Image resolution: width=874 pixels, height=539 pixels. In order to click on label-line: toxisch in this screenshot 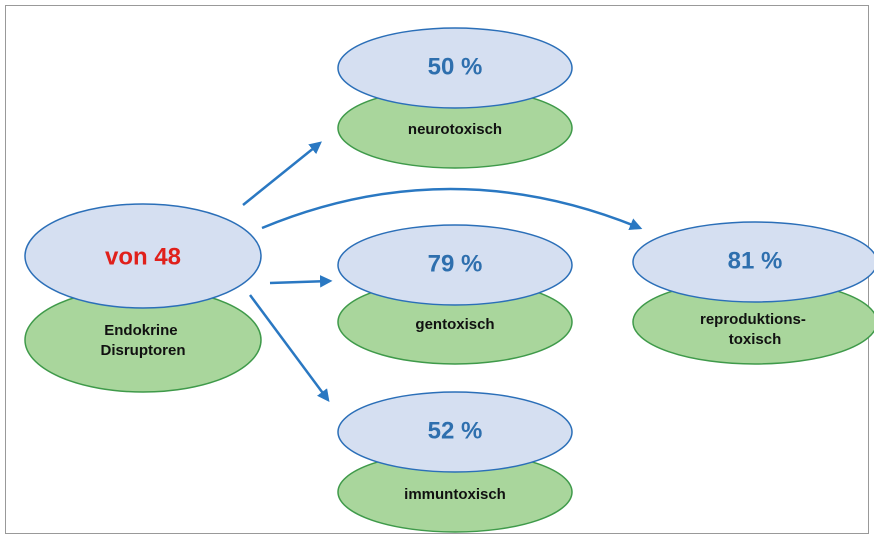, I will do `click(755, 339)`.